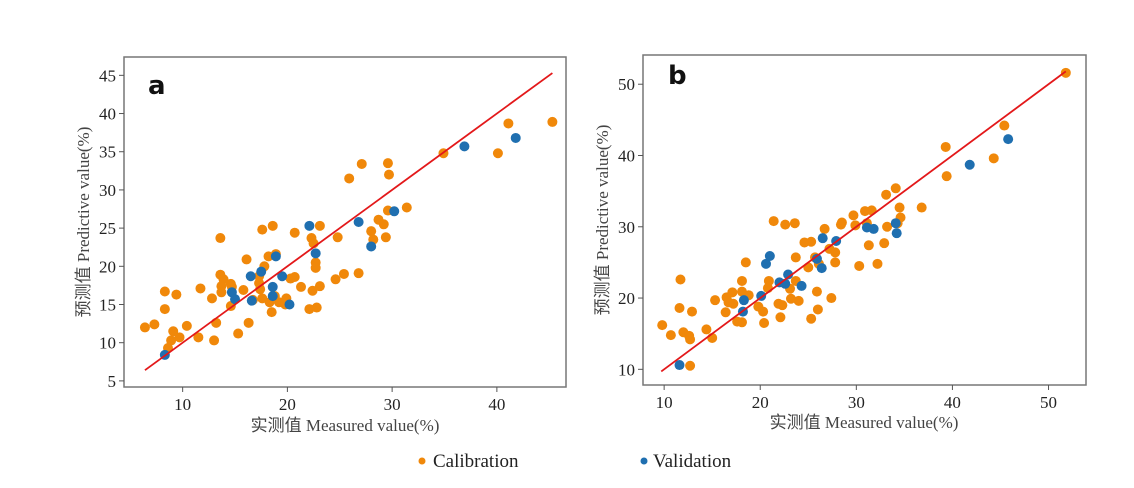 The image size is (1134, 488). What do you see at coordinates (112, 381) in the screenshot?
I see `y-tick-label: 5` at bounding box center [112, 381].